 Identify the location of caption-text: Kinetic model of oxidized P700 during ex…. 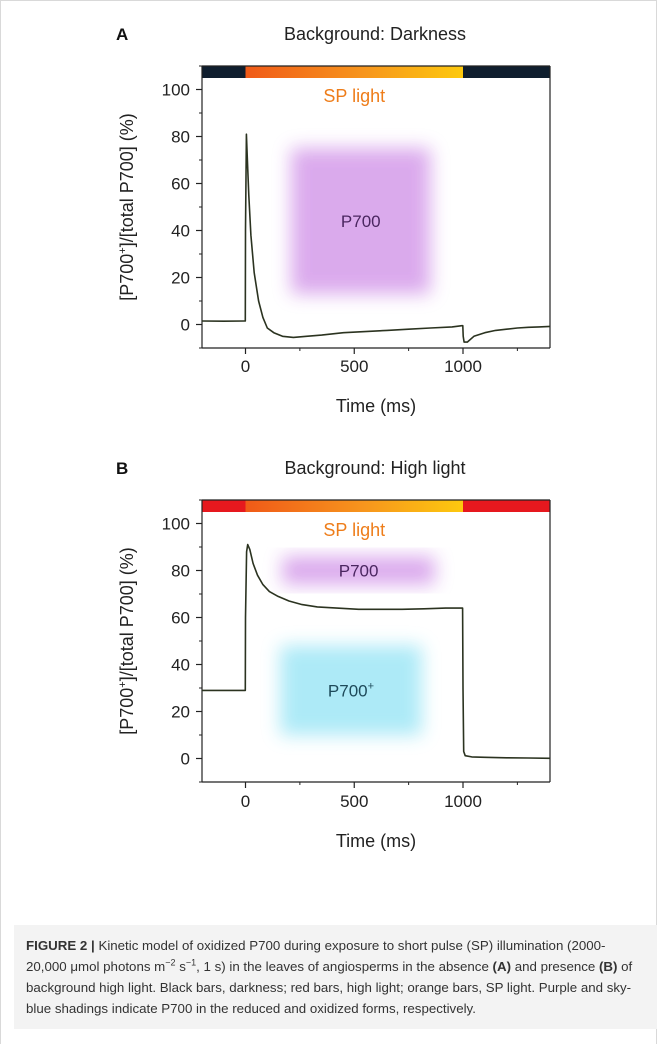
(316, 956).